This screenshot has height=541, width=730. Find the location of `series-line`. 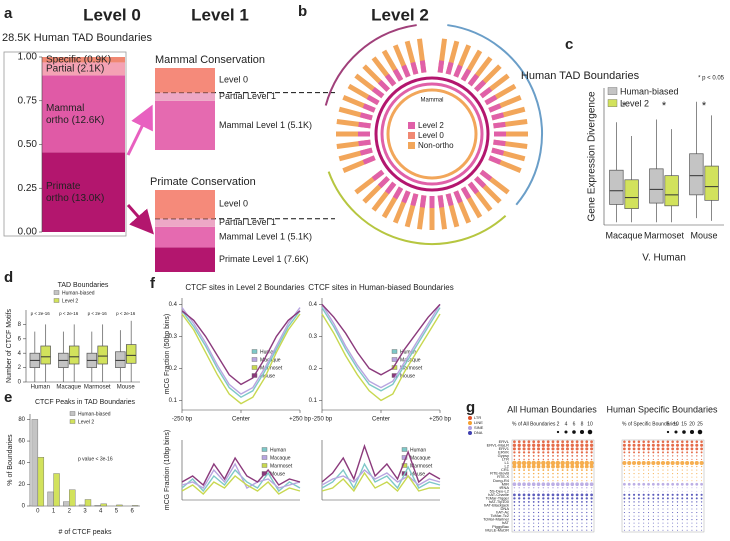

series-line is located at coordinates (241, 471).